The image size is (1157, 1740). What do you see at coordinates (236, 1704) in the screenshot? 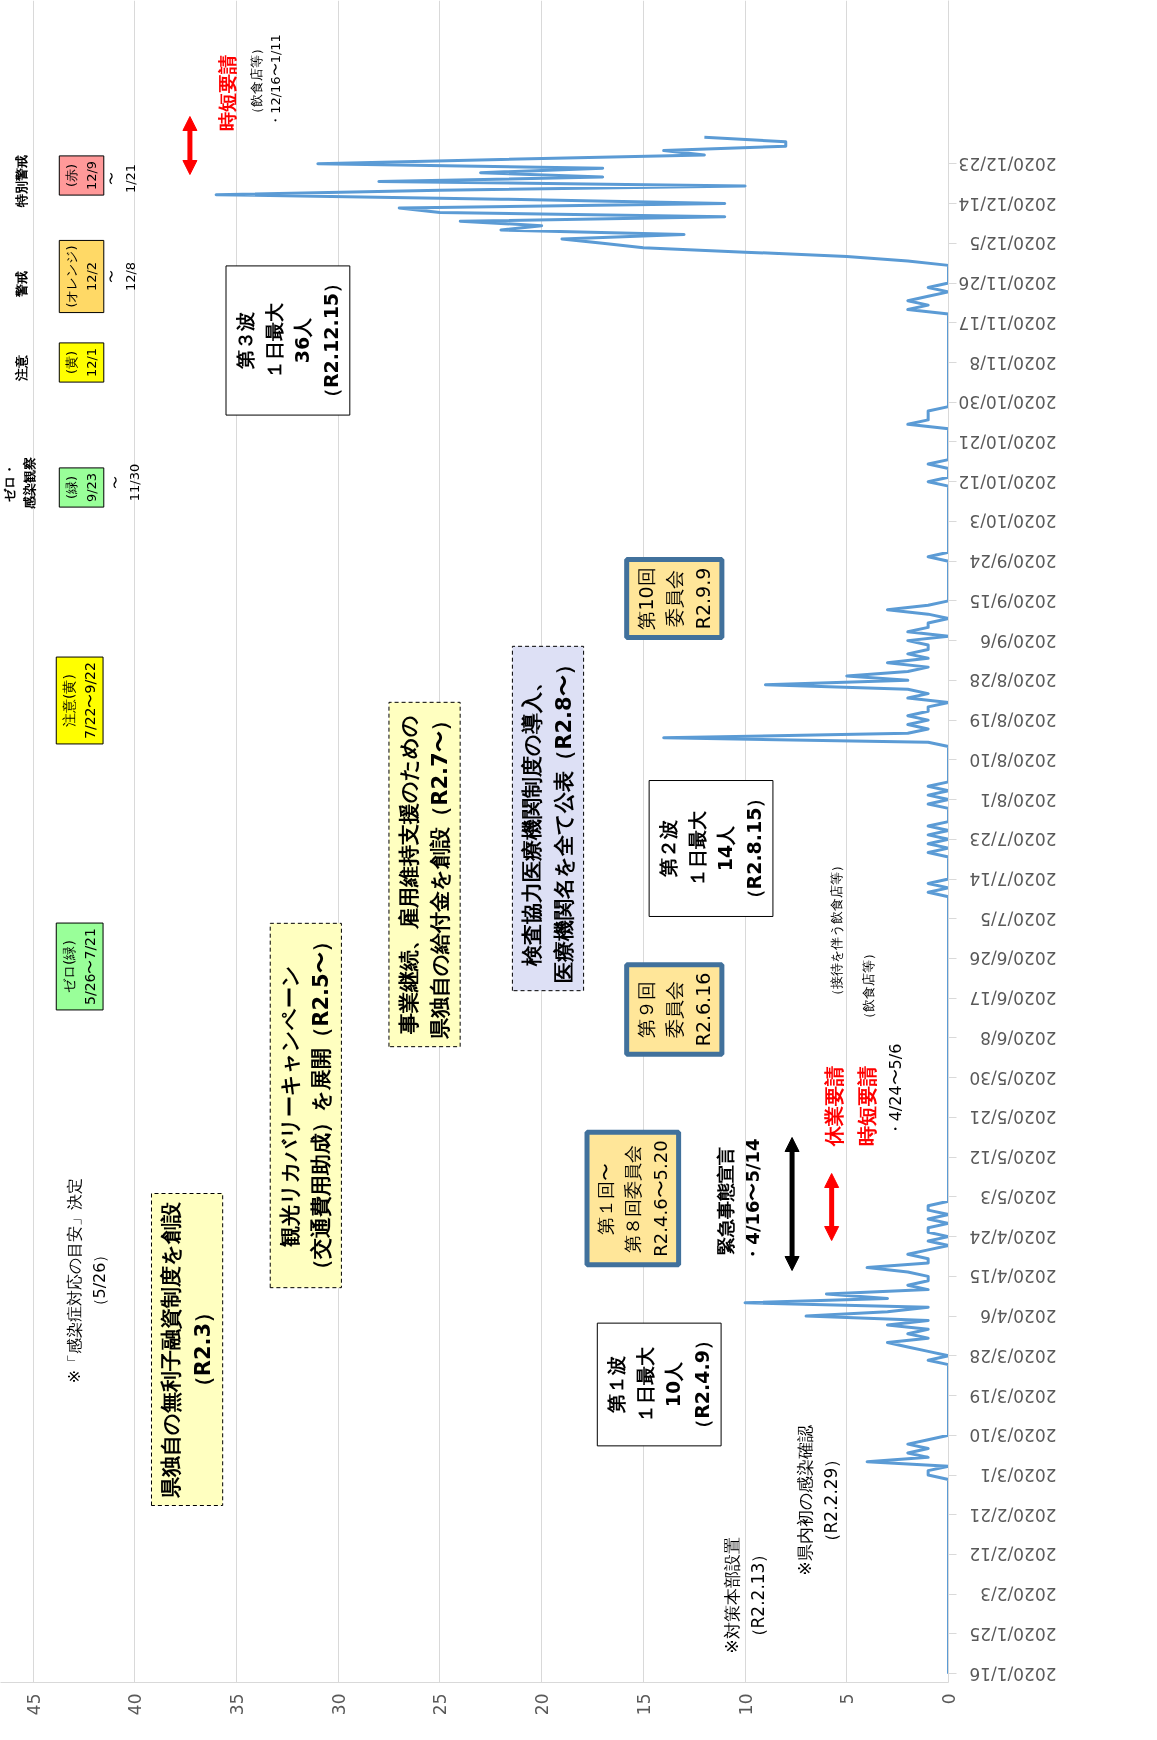
I see `x-tick-label: 35` at bounding box center [236, 1704].